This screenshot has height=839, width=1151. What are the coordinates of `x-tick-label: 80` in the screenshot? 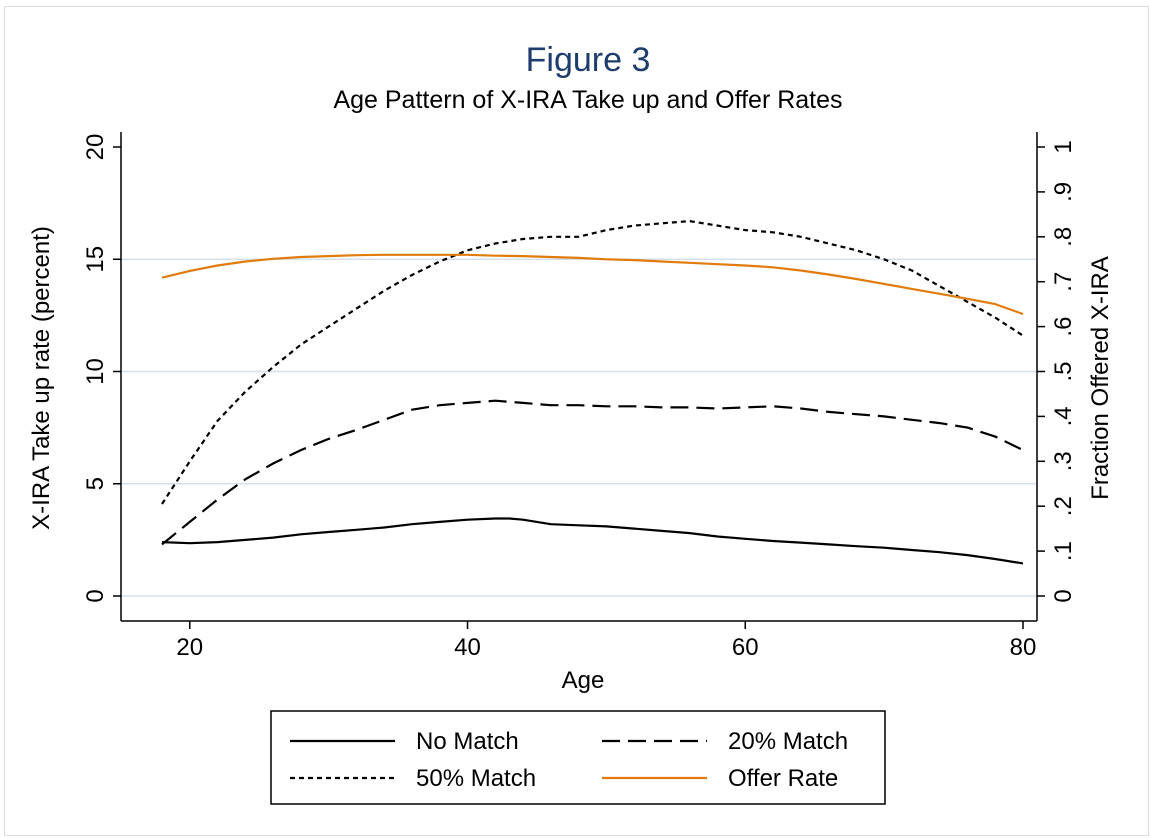 It's located at (1023, 647).